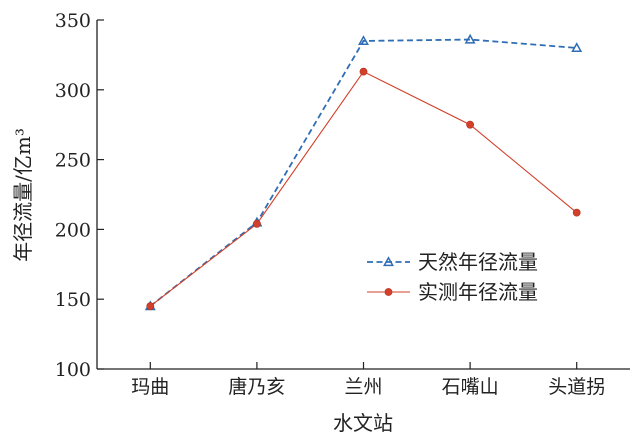  I want to click on y-axis-title: 年径流量/亿m³, so click(23, 195).